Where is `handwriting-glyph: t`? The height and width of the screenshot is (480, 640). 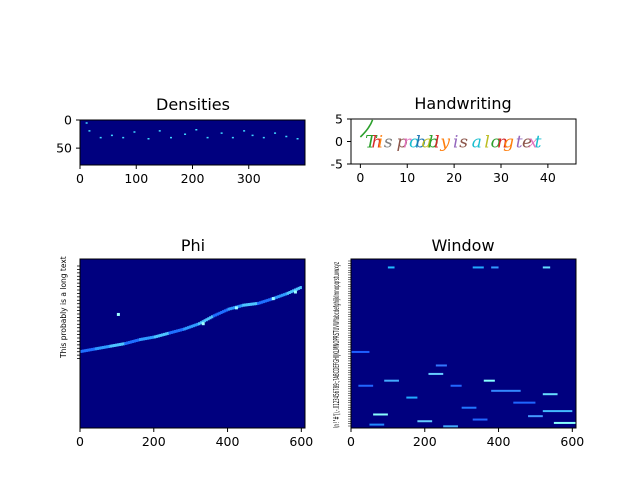
handwriting-glyph: t is located at coordinates (538, 142).